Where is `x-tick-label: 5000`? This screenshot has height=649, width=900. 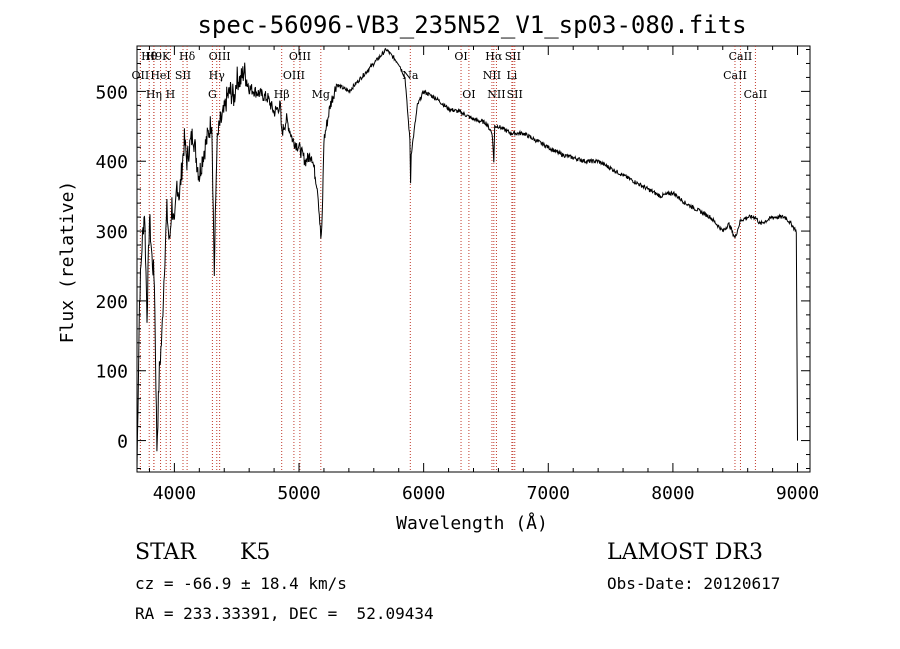 x-tick-label: 5000 is located at coordinates (298, 493).